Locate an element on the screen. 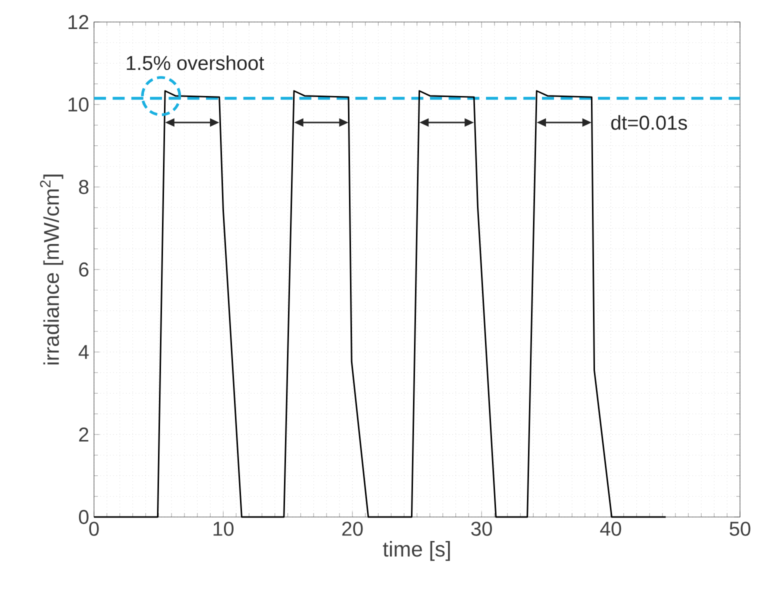 The image size is (757, 597). x-tick-label: 0 is located at coordinates (94, 529).